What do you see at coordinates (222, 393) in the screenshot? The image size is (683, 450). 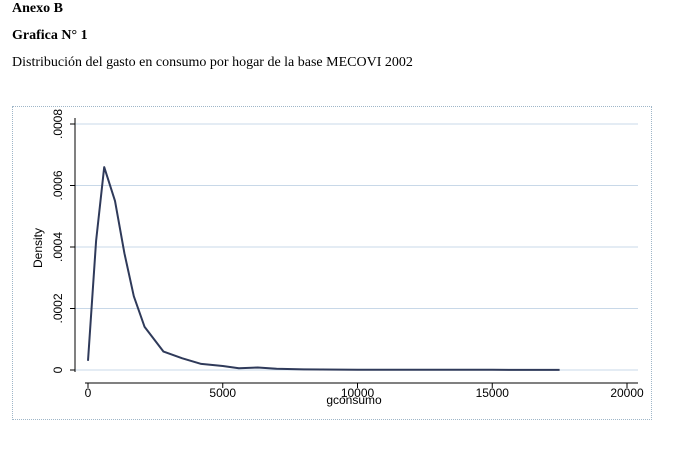 I see `x-tick-label: 5000` at bounding box center [222, 393].